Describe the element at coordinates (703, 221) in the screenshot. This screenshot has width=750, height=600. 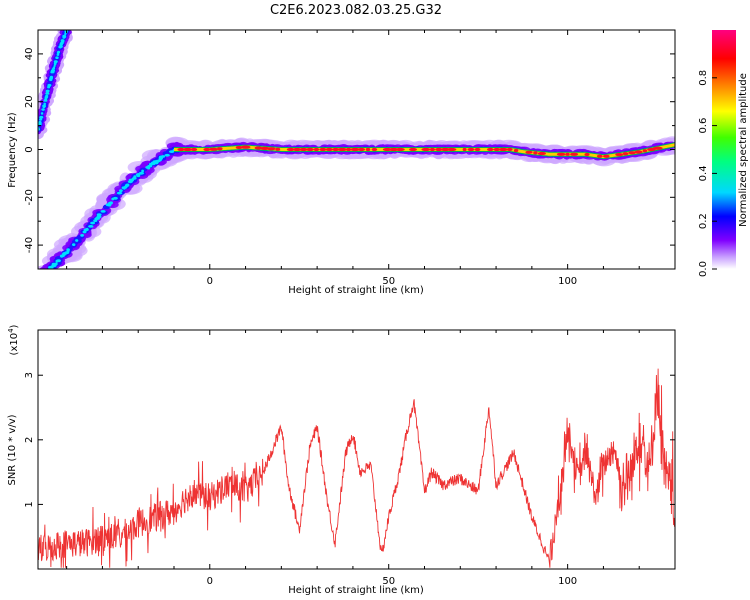
I see `colorbar-tick-label: 0.2` at that location.